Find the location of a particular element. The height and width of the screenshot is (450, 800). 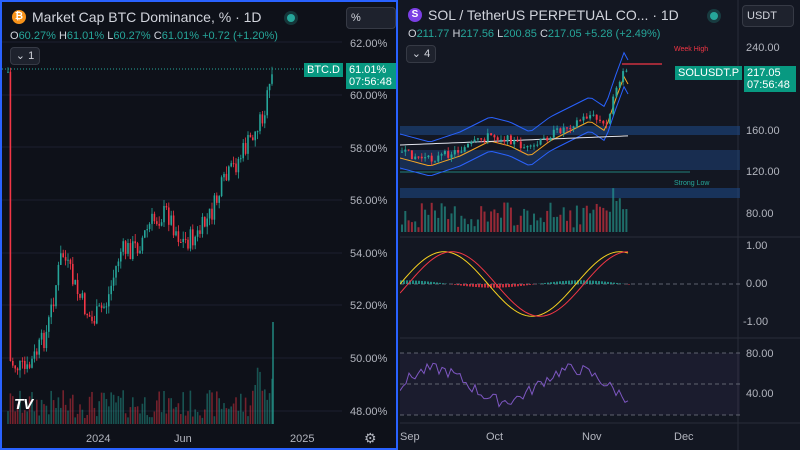

time-axis-label: 2024 is located at coordinates (98, 439).